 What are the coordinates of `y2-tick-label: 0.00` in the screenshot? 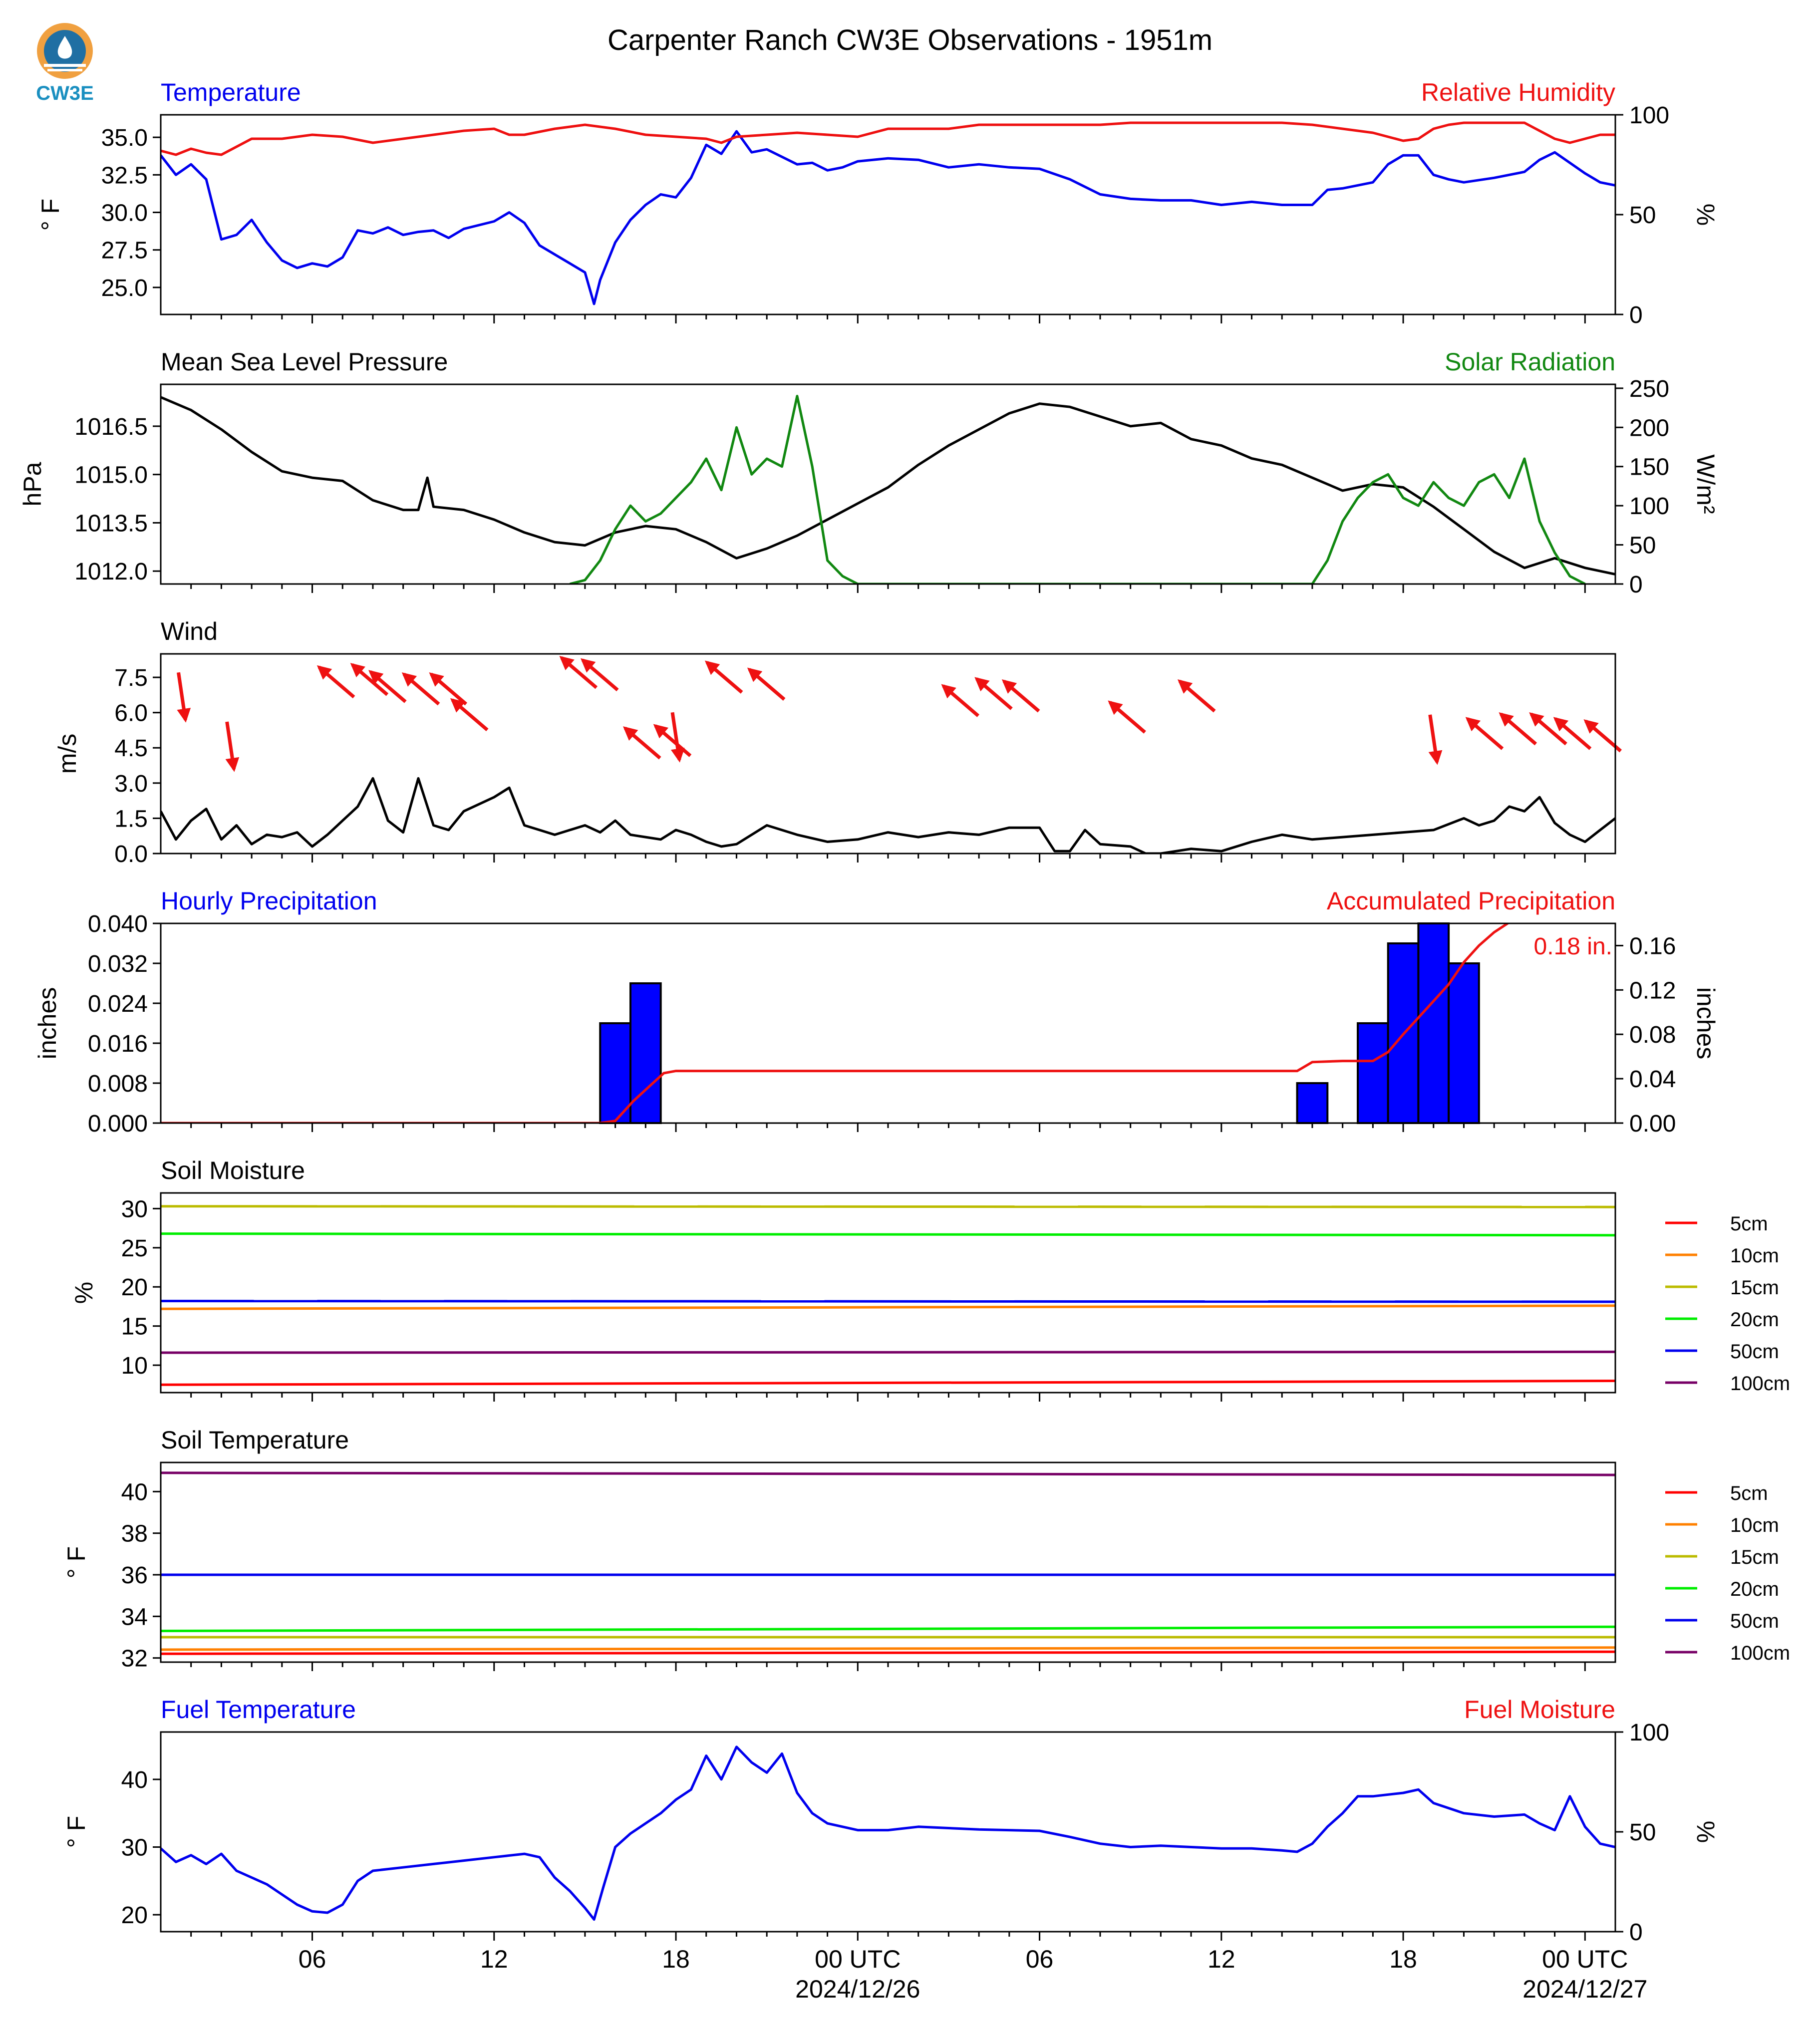 It's located at (1652, 1124).